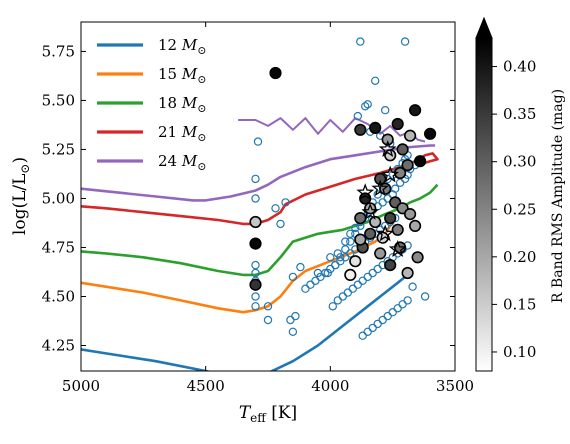  What do you see at coordinates (455, 386) in the screenshot?
I see `x-tick-label: 3500` at bounding box center [455, 386].